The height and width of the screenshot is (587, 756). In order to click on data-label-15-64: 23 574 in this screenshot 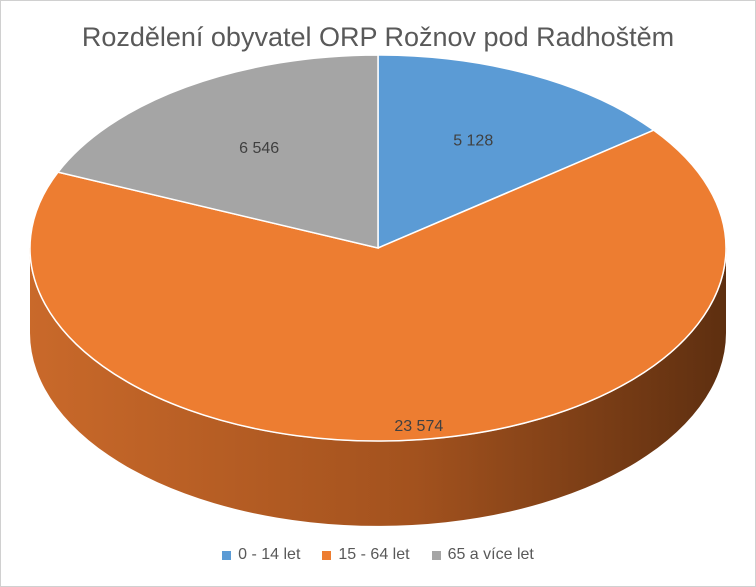, I will do `click(418, 426)`.